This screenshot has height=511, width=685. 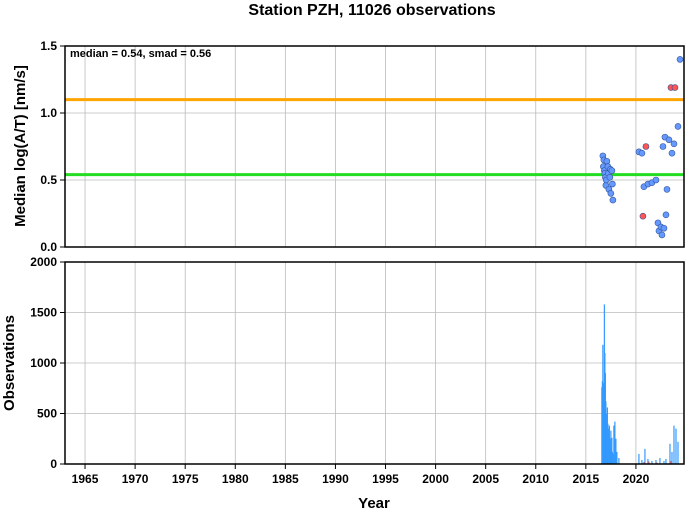 I want to click on x-tick-label: 1975, so click(x=185, y=479).